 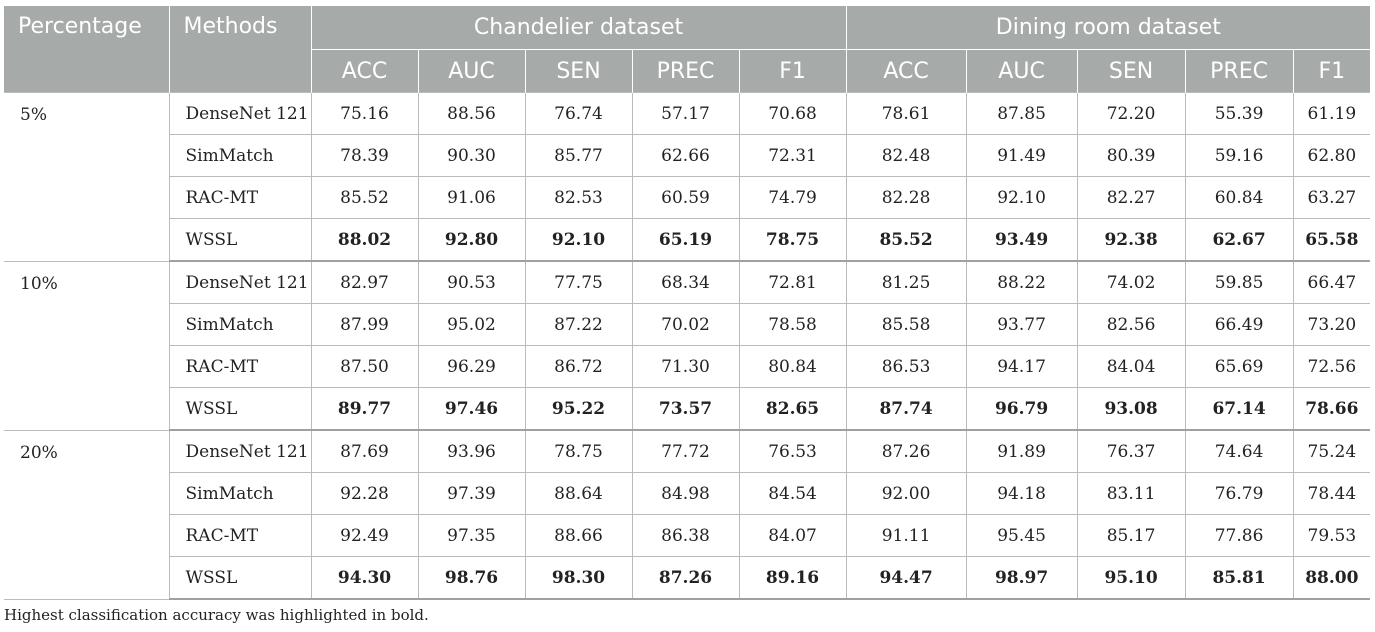 I want to click on value-cell: 91.06, so click(x=471, y=197).